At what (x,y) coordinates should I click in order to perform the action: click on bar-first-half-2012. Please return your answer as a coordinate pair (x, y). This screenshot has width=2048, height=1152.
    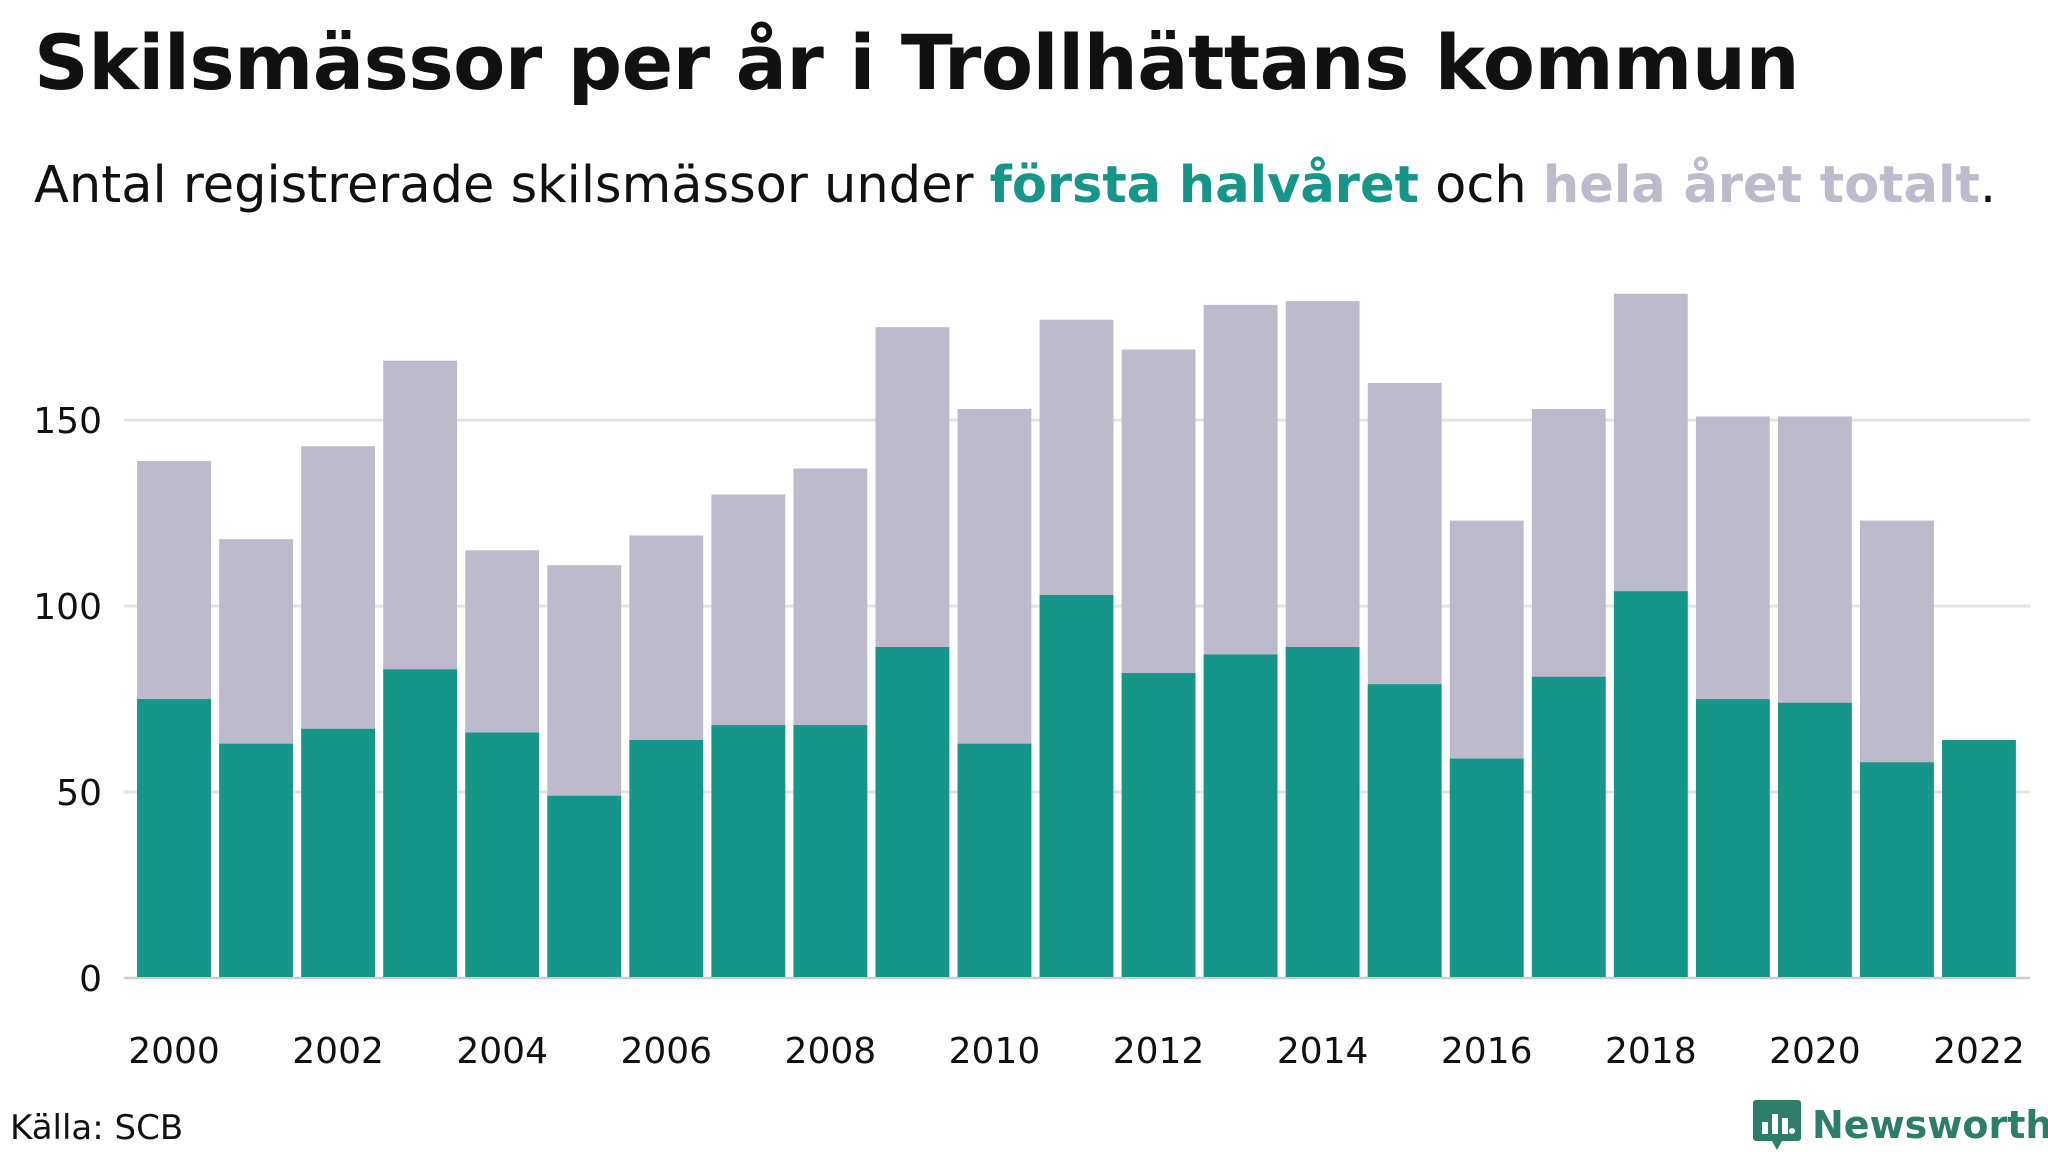
    Looking at the image, I should click on (1158, 825).